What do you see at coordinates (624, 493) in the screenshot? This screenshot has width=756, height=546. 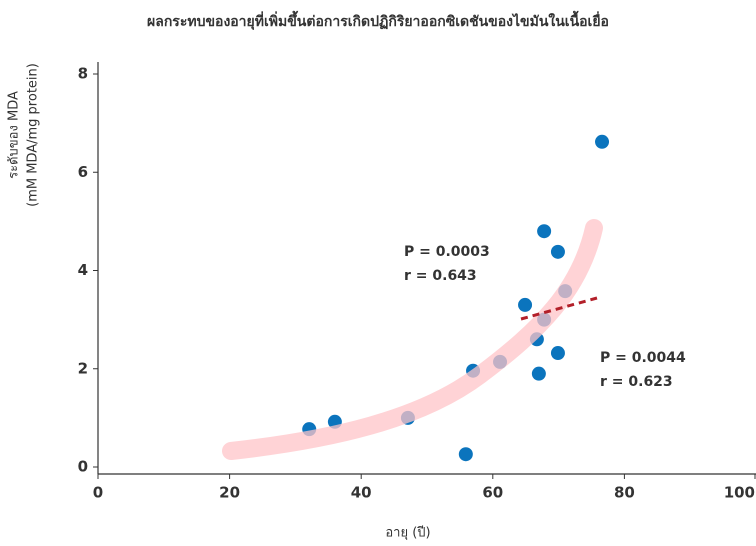 I see `x-tick-label: 80` at bounding box center [624, 493].